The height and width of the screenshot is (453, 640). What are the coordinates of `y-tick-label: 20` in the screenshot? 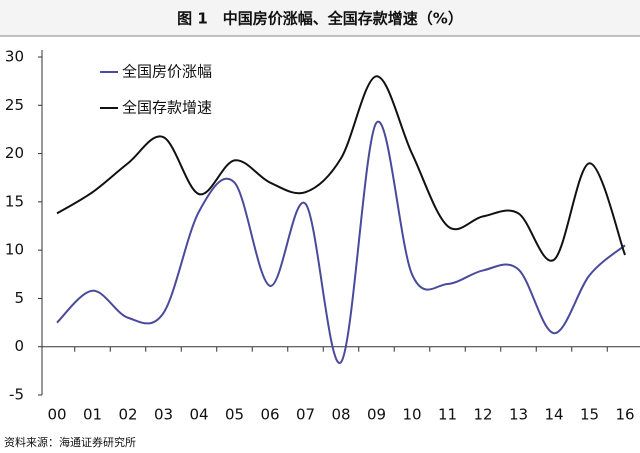 It's located at (14, 153).